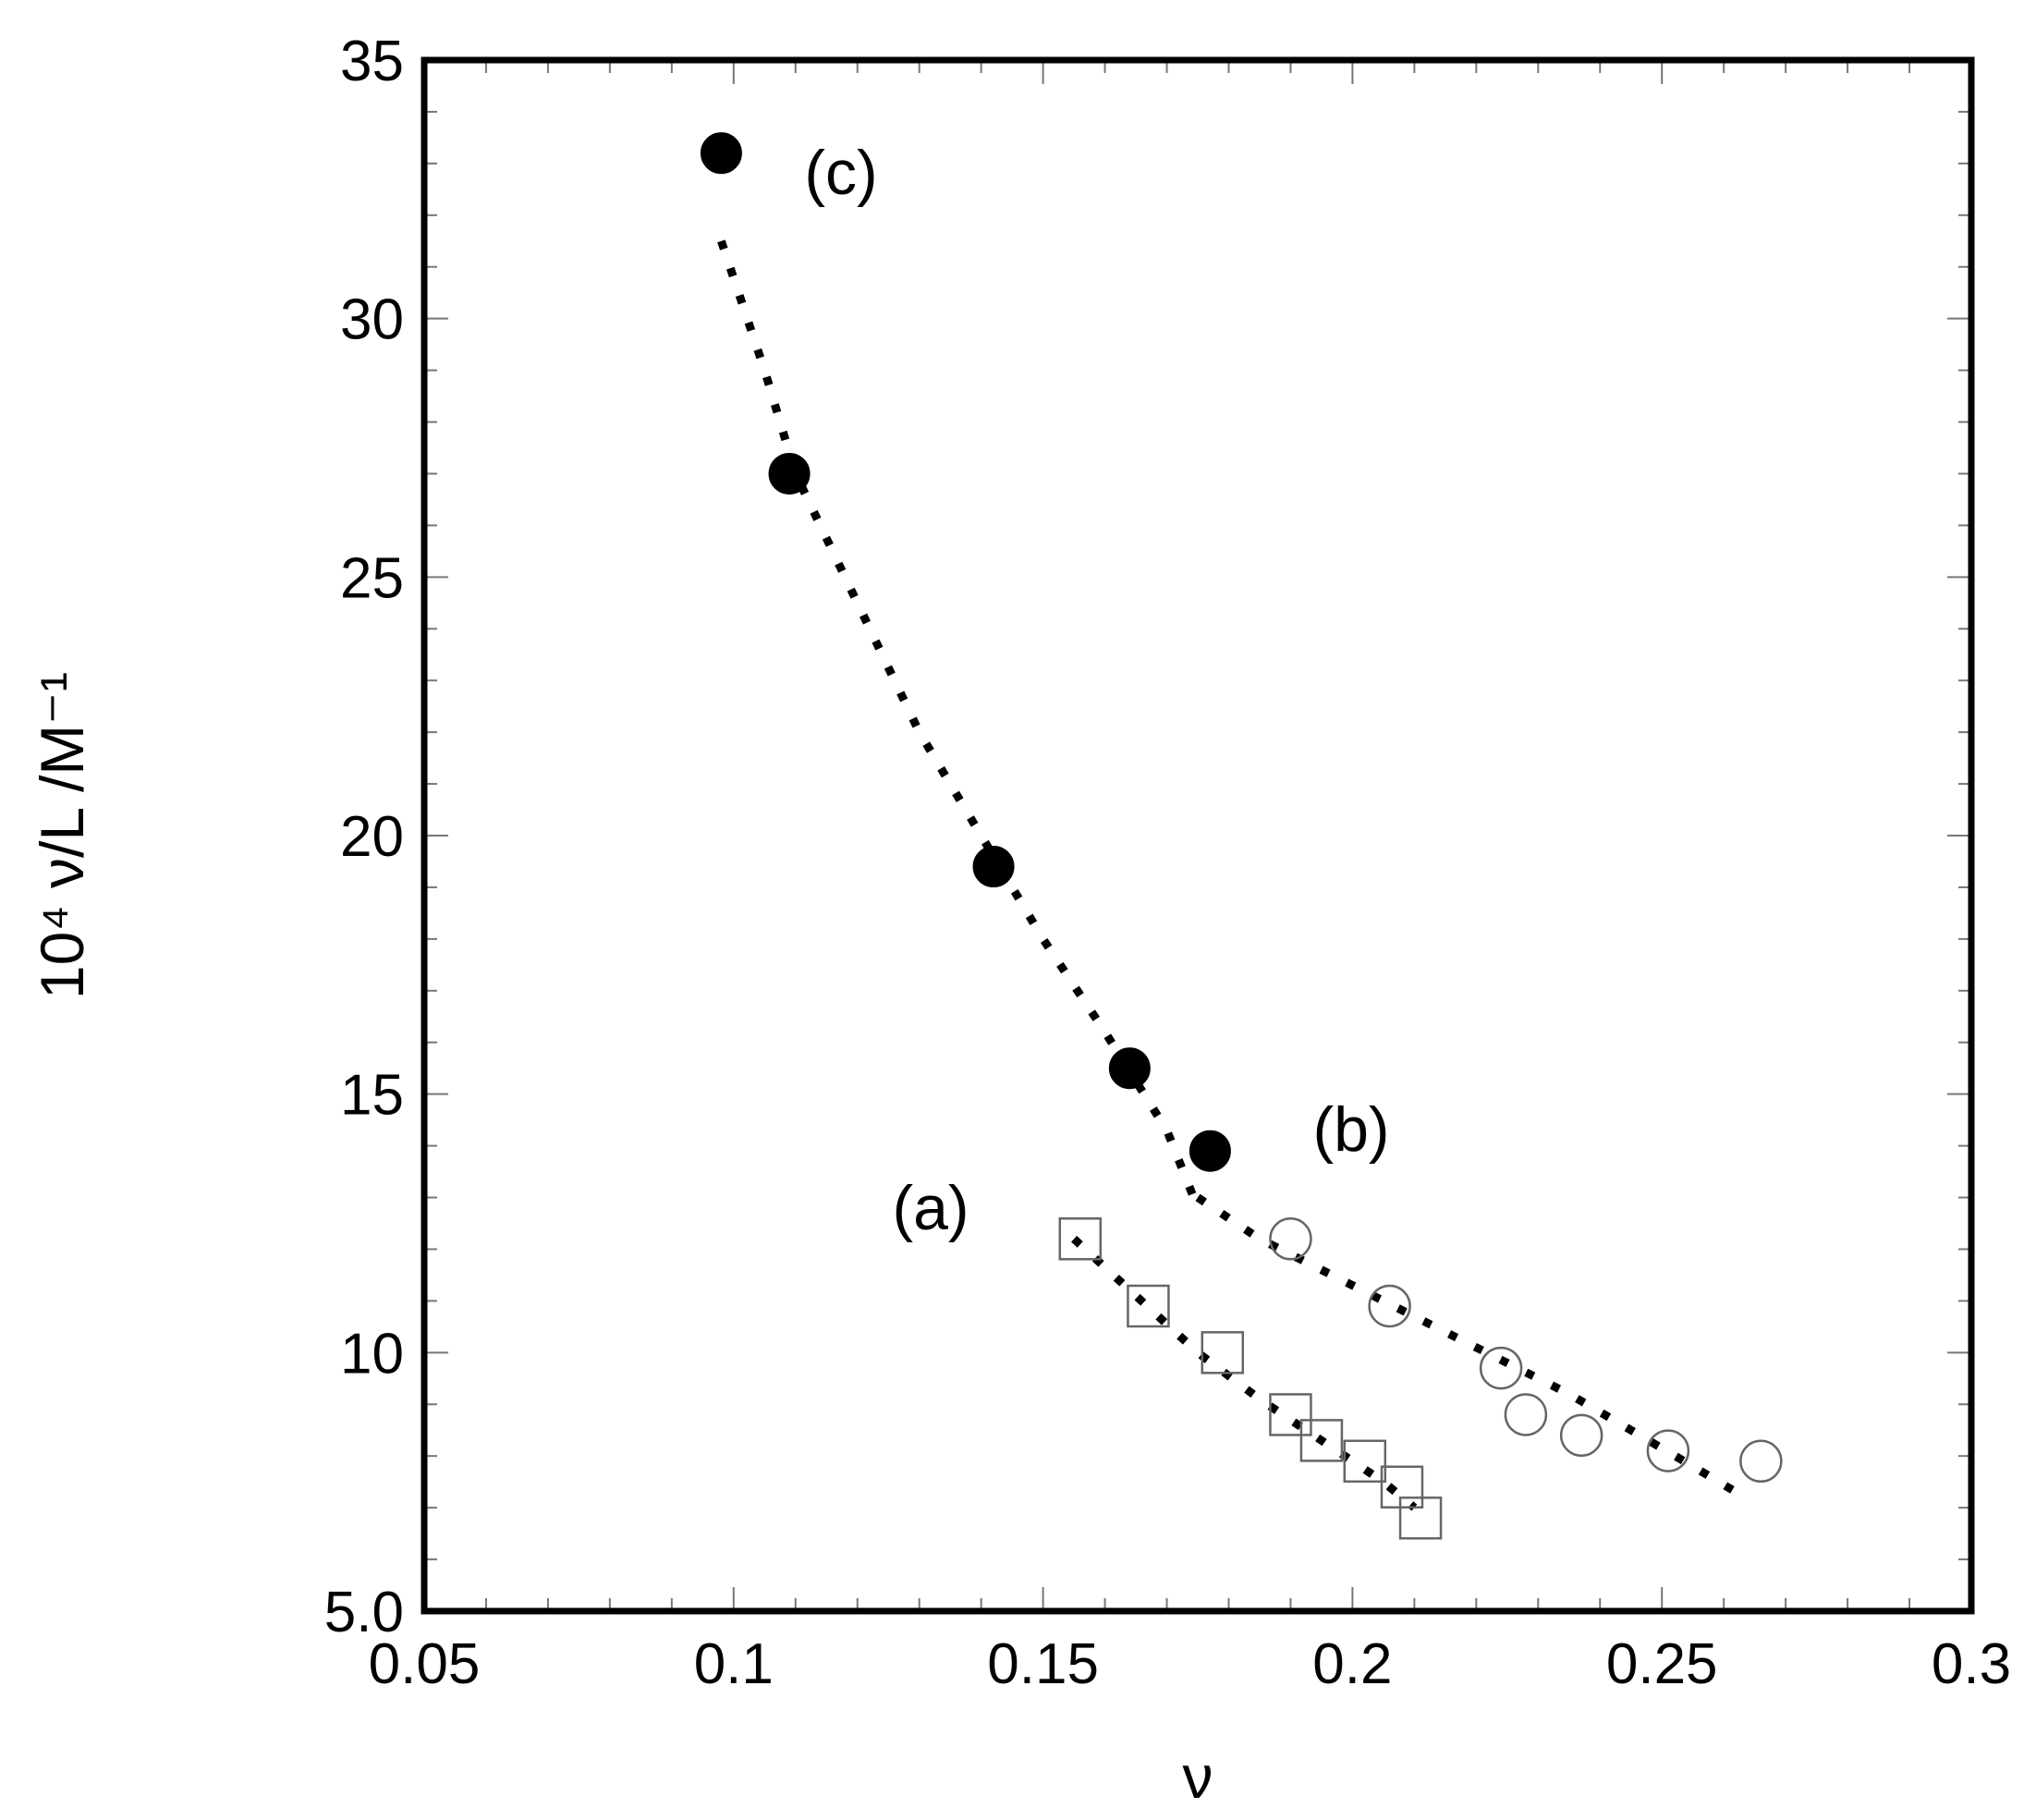 The width and height of the screenshot is (2024, 1820). What do you see at coordinates (841, 173) in the screenshot?
I see `series-label-c: (c)` at bounding box center [841, 173].